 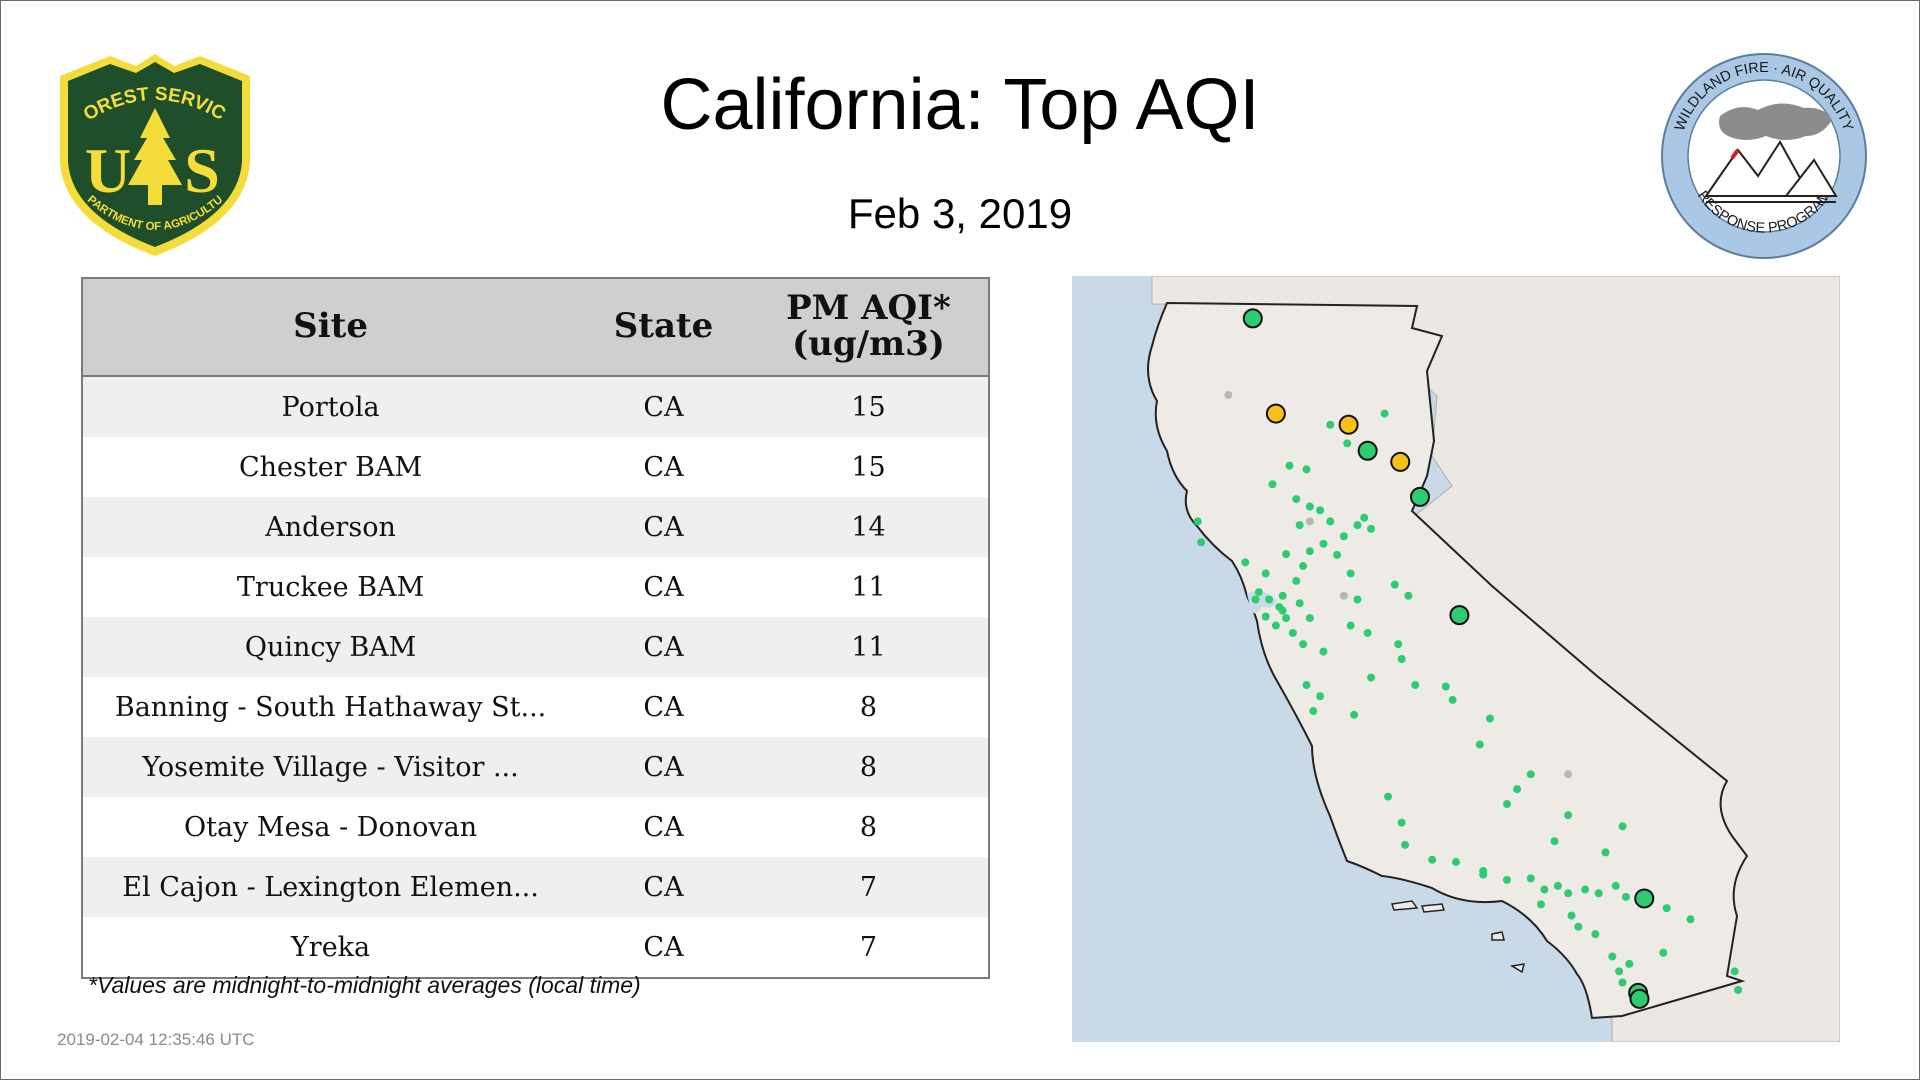 What do you see at coordinates (868, 344) in the screenshot?
I see `header-aqi-line2: (ug/m3)` at bounding box center [868, 344].